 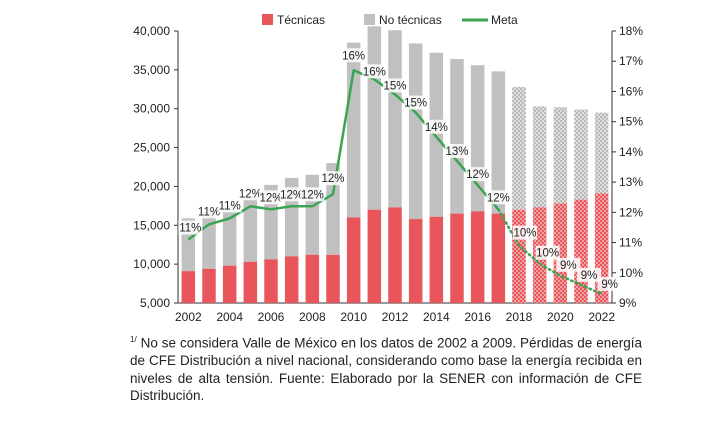 What do you see at coordinates (601, 317) in the screenshot?
I see `x-tick-label: 2022` at bounding box center [601, 317].